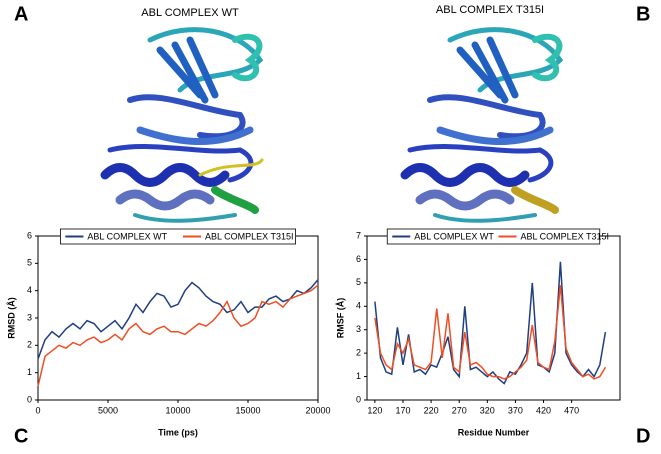  I want to click on x-tick-label: 120, so click(374, 410).